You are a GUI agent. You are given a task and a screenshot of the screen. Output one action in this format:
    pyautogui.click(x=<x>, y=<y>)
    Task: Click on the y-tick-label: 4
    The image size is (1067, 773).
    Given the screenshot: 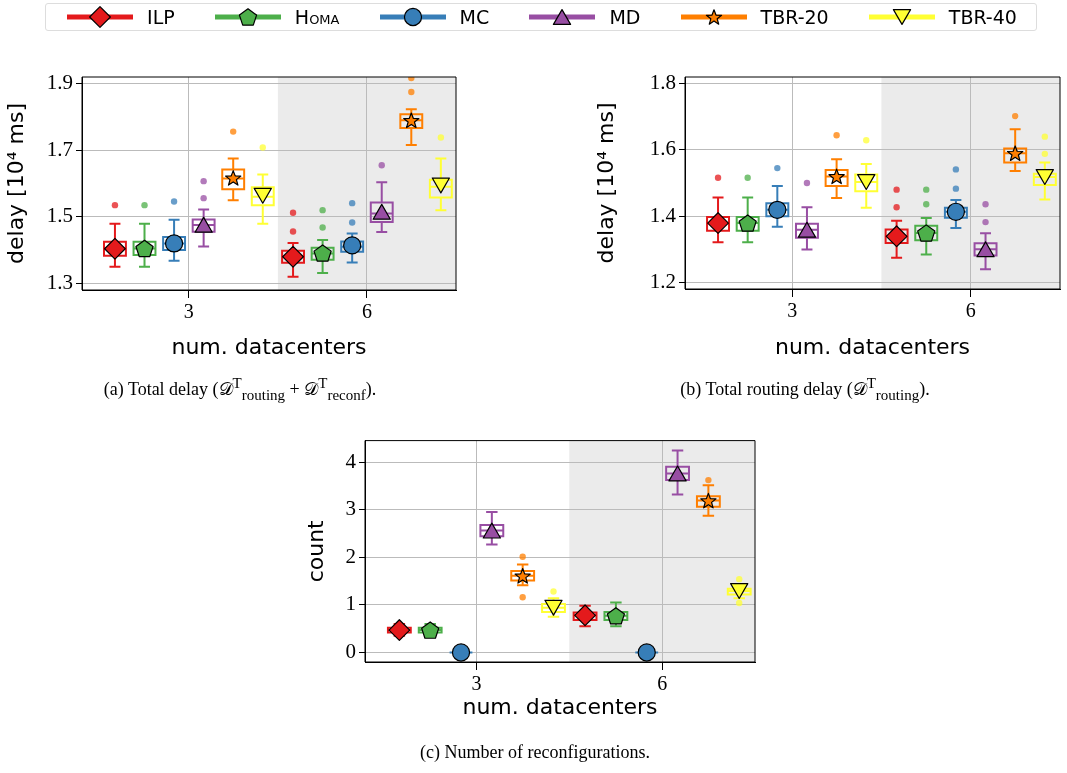 What is the action you would take?
    pyautogui.click(x=351, y=460)
    